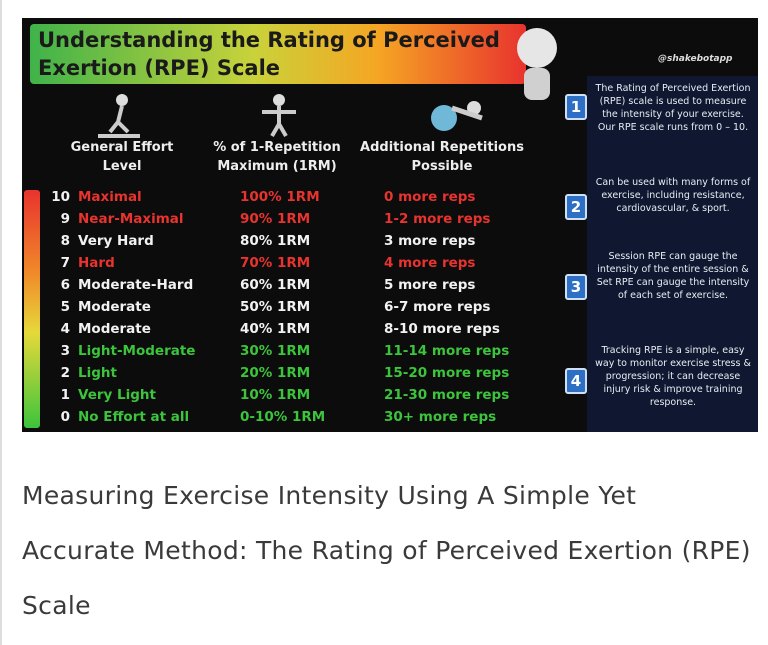  Describe the element at coordinates (275, 307) in the screenshot. I see `percent-1rm: 50% 1RM` at that location.